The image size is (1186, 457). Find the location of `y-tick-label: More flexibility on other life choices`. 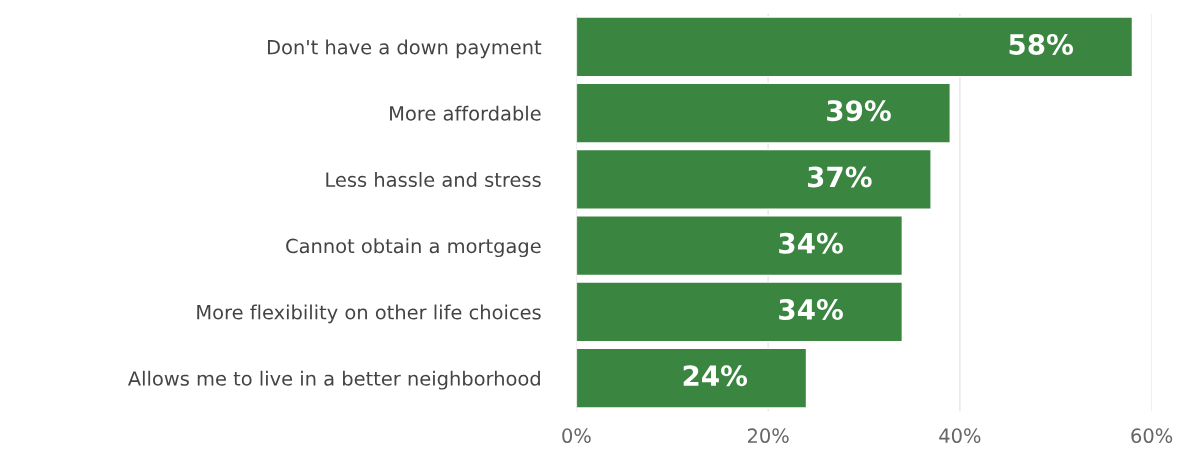

y-tick-label: More flexibility on other life choices is located at coordinates (369, 314).